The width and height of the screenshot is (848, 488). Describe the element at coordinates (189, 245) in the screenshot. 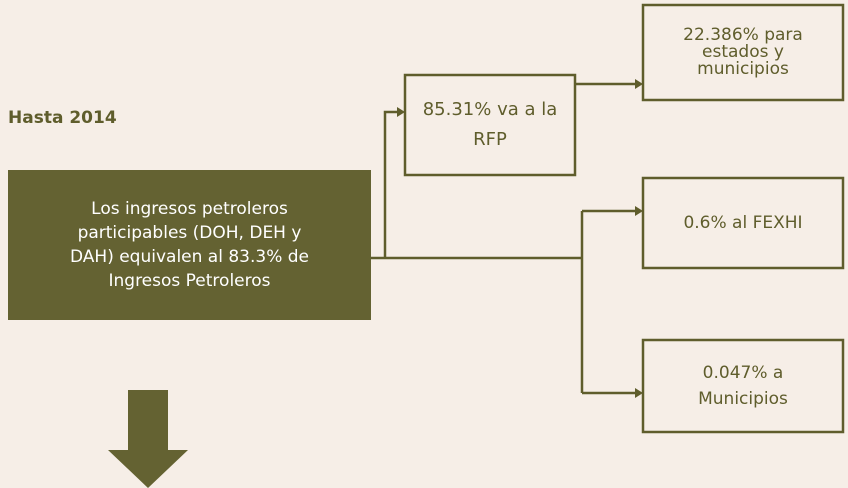

I see `main-box` at that location.